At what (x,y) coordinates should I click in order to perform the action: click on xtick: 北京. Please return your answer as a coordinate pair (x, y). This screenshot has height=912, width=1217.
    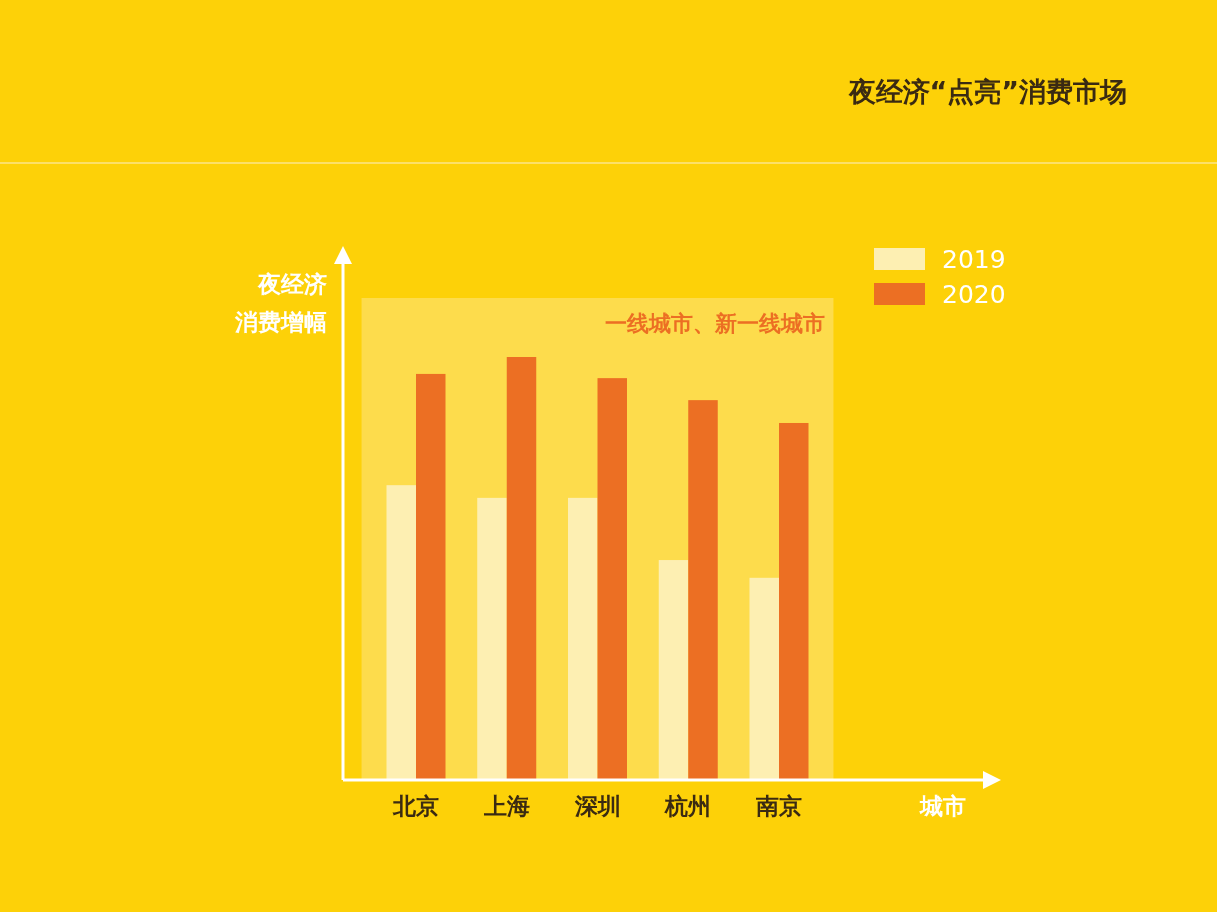
    Looking at the image, I should click on (416, 806).